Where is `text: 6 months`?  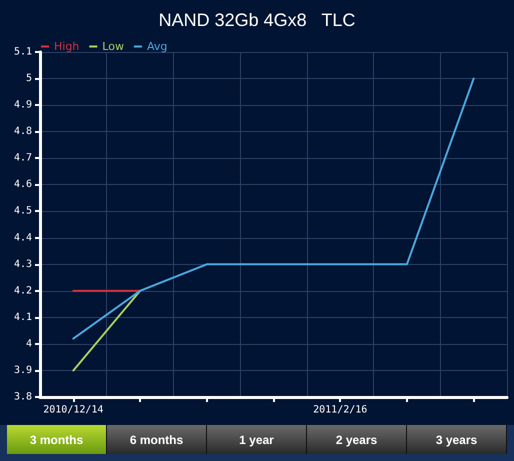 text: 6 months is located at coordinates (157, 439).